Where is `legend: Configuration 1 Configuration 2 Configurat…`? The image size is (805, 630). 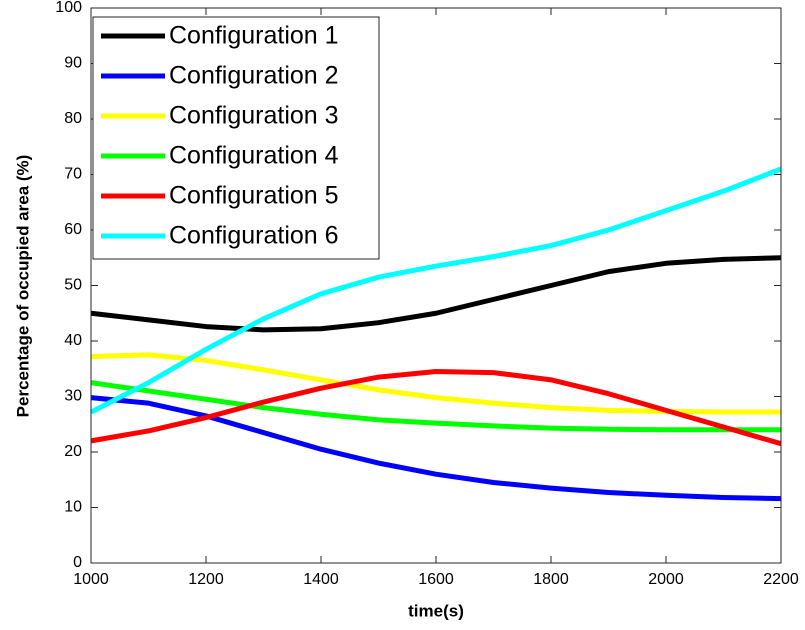 legend: Configuration 1 Configuration 2 Configurat… is located at coordinates (236, 138).